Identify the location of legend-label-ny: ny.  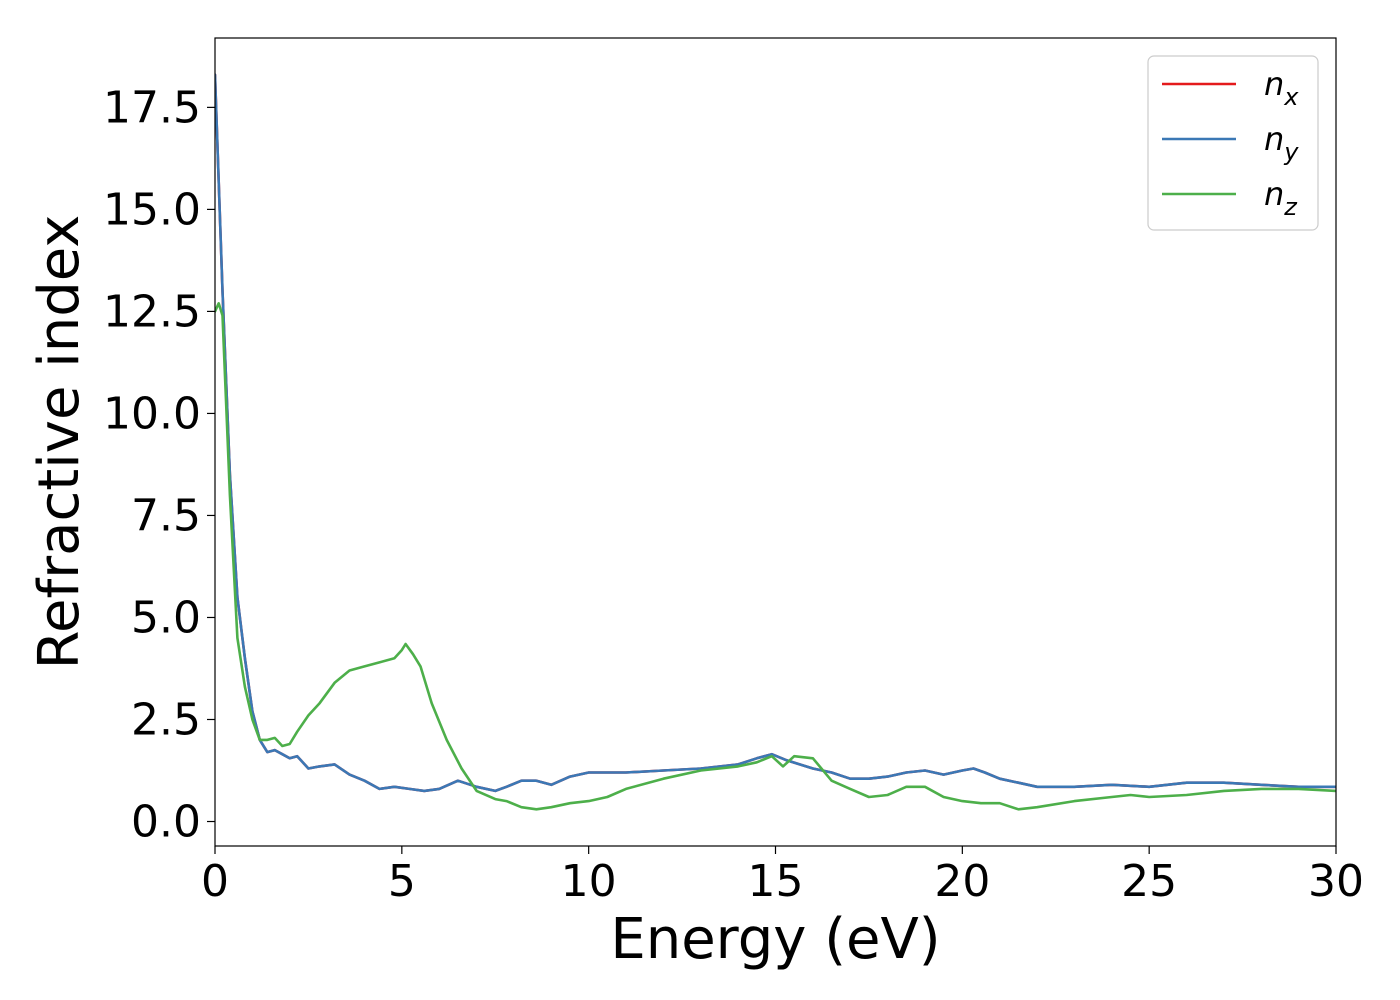
(1281, 143).